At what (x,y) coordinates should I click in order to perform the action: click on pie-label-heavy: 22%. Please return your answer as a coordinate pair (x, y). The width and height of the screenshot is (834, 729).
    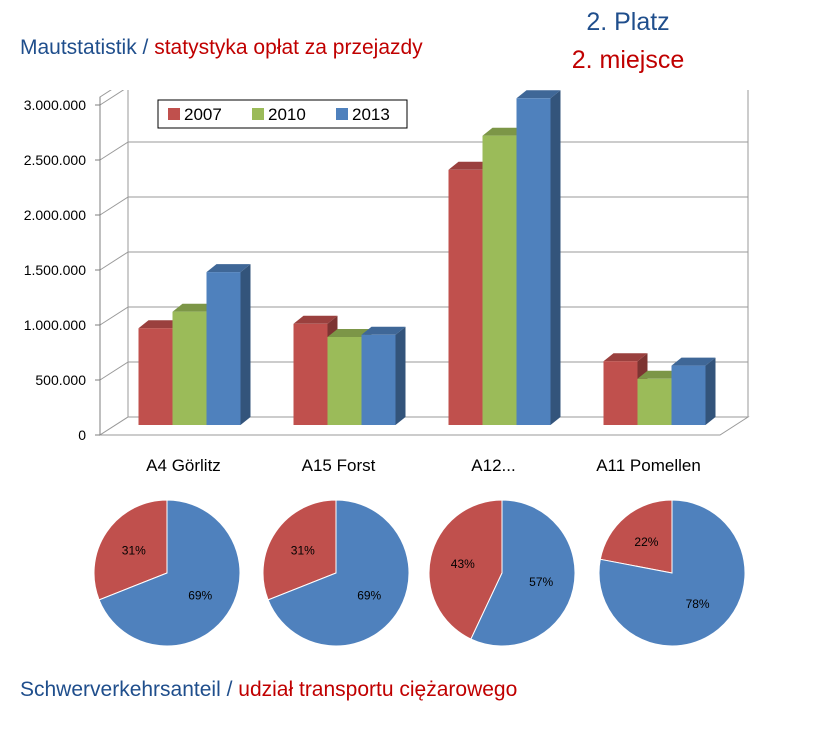
    Looking at the image, I should click on (646, 542).